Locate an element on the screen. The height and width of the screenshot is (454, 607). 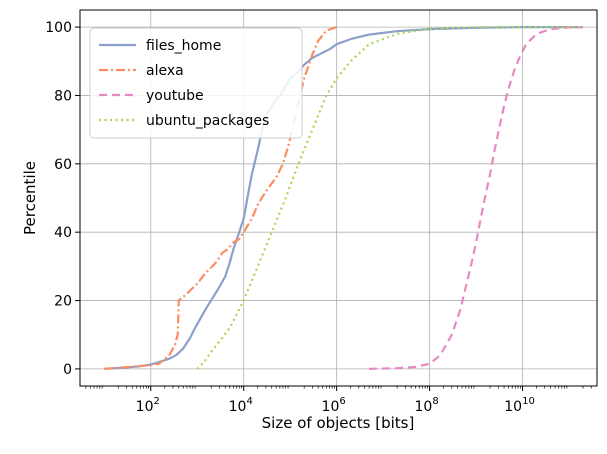
legend-label: ubuntu_packages is located at coordinates (207, 121).